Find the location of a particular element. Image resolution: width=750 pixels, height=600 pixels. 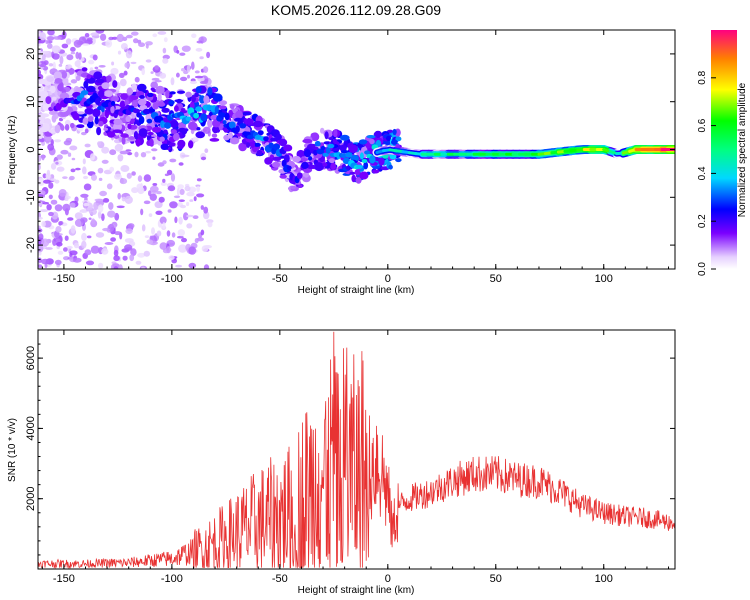

x-tick-label: -150 is located at coordinates (64, 579).